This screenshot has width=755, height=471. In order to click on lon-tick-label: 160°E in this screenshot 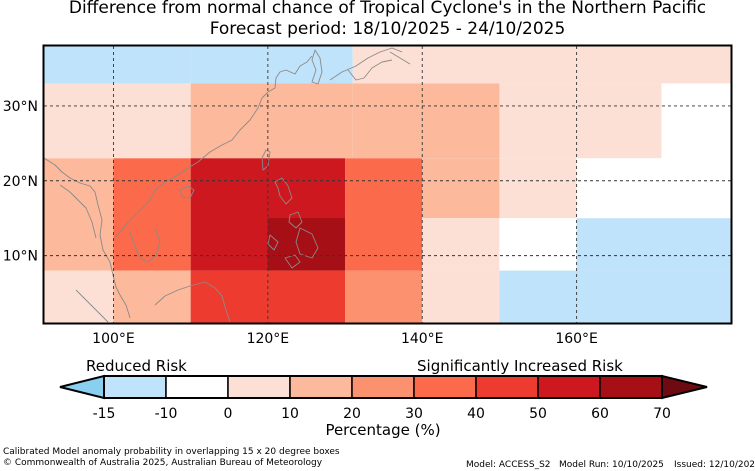, I will do `click(576, 339)`.